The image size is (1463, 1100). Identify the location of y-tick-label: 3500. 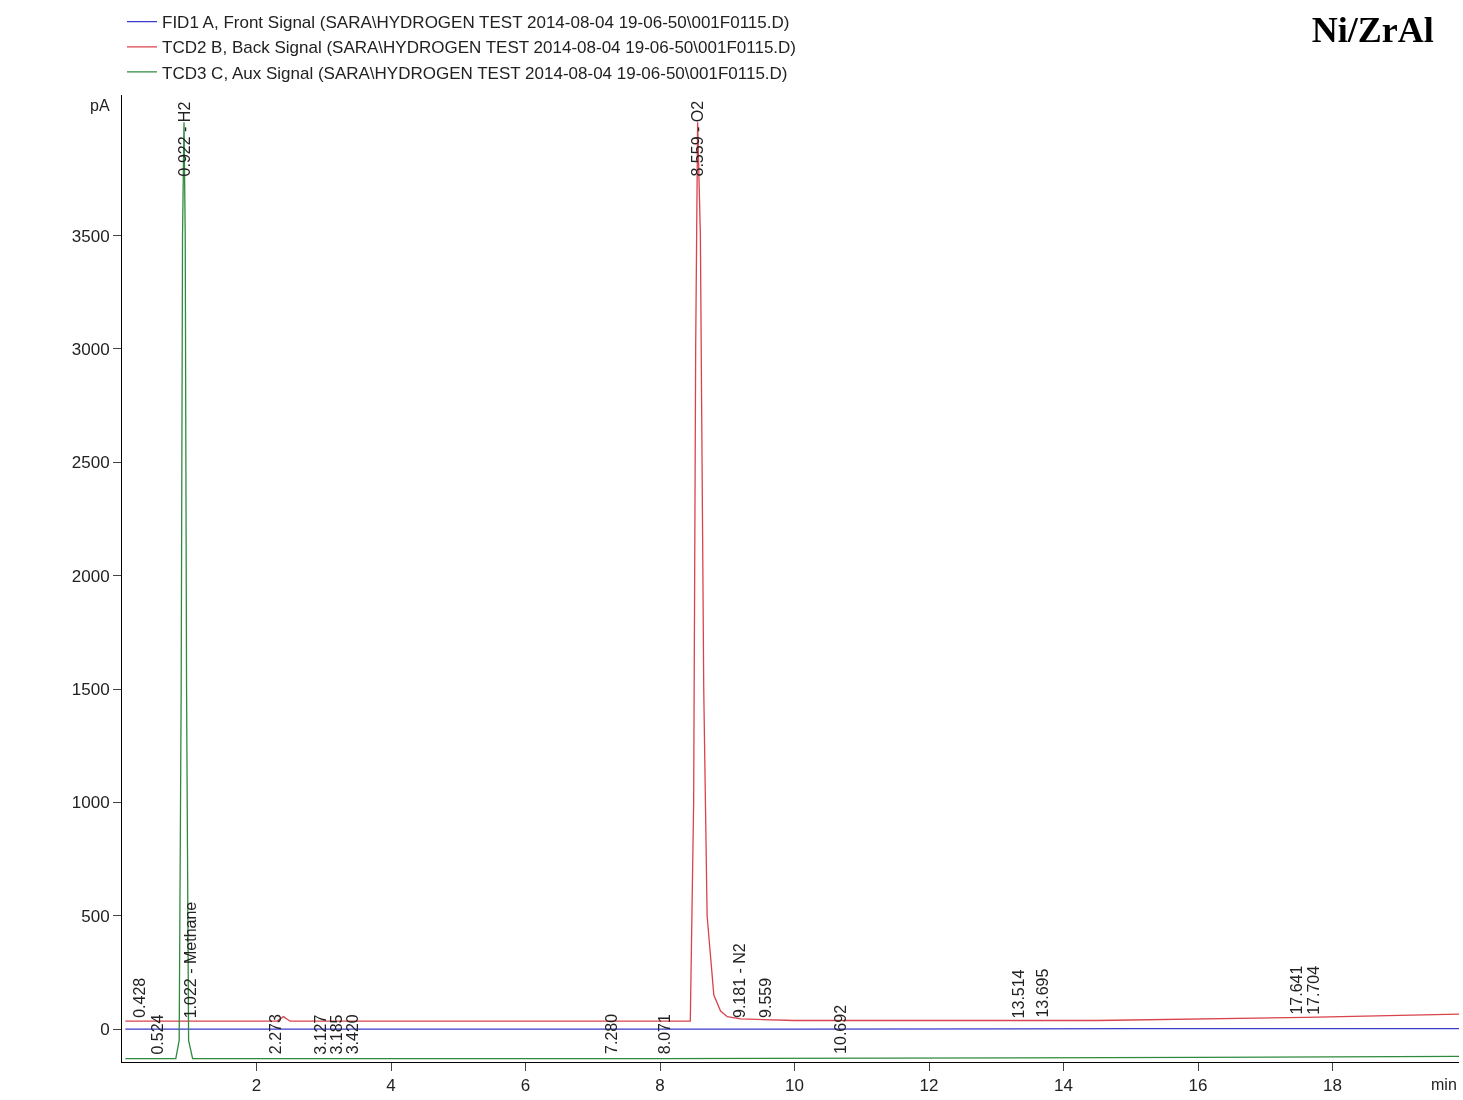
(90, 236).